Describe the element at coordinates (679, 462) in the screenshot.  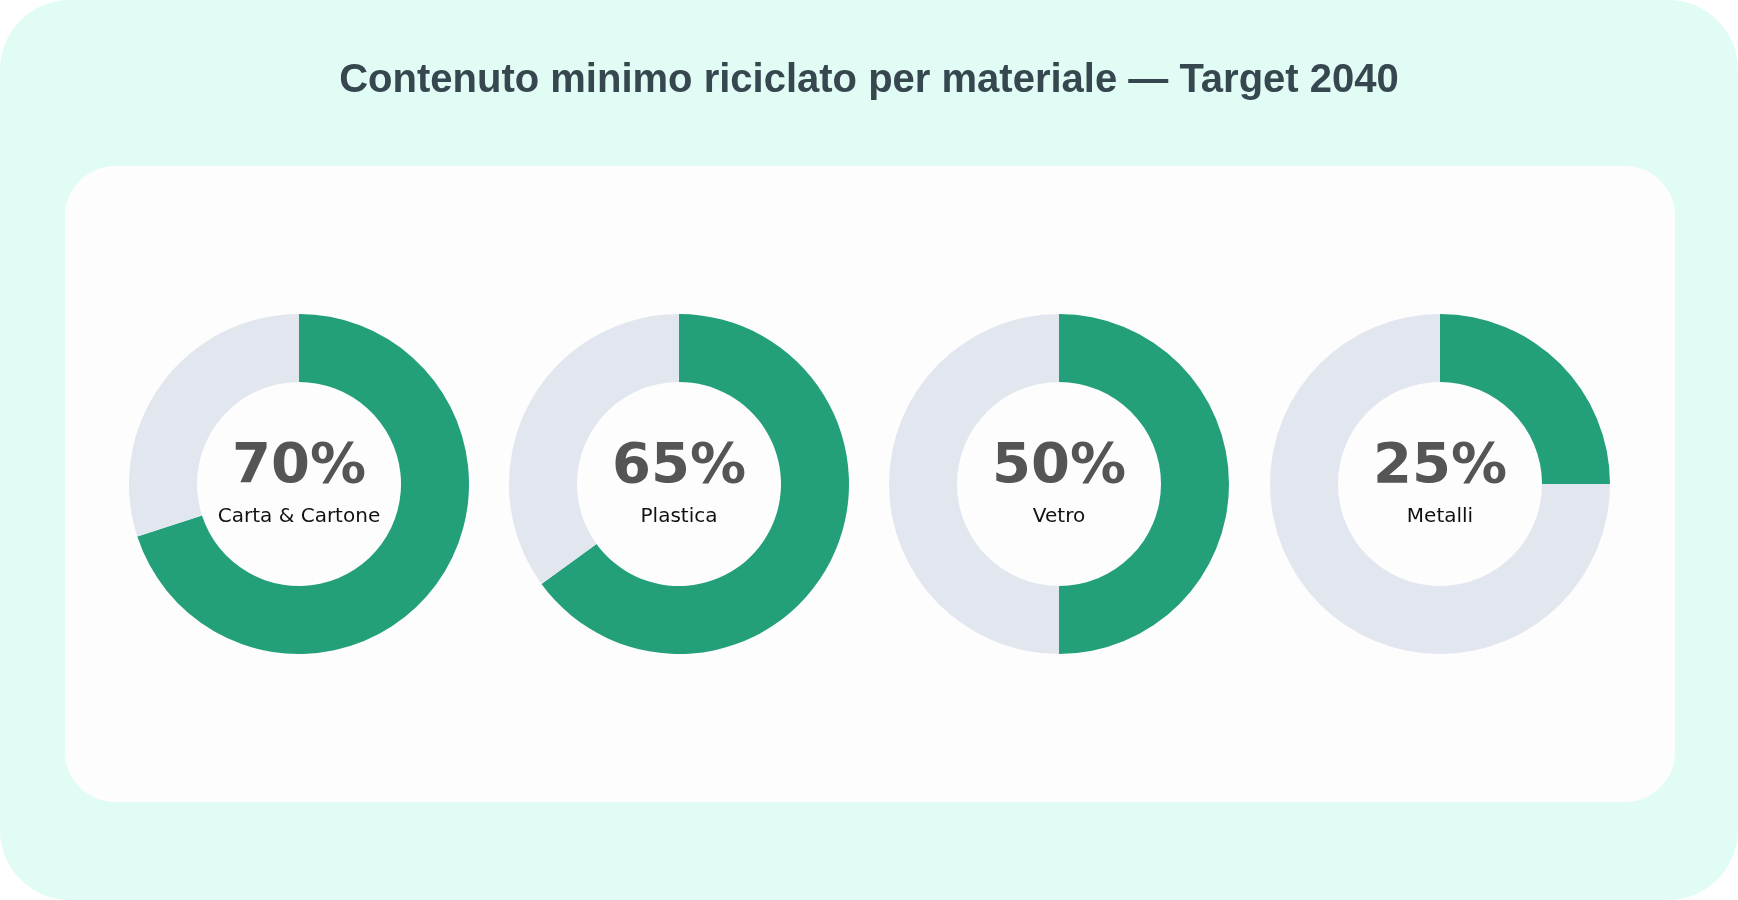
I see `data-label: 65%` at that location.